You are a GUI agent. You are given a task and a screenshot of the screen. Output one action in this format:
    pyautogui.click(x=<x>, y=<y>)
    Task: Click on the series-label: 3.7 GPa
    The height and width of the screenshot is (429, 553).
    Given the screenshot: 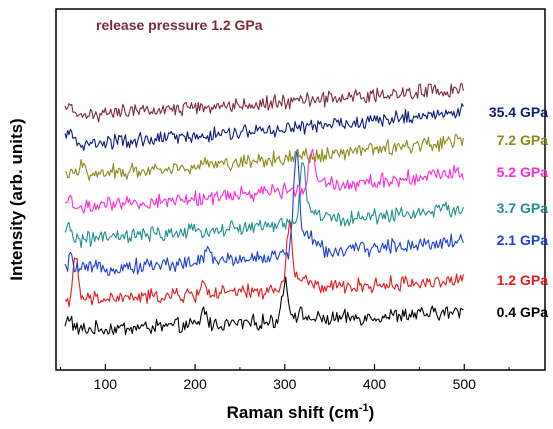 What is the action you would take?
    pyautogui.click(x=523, y=208)
    